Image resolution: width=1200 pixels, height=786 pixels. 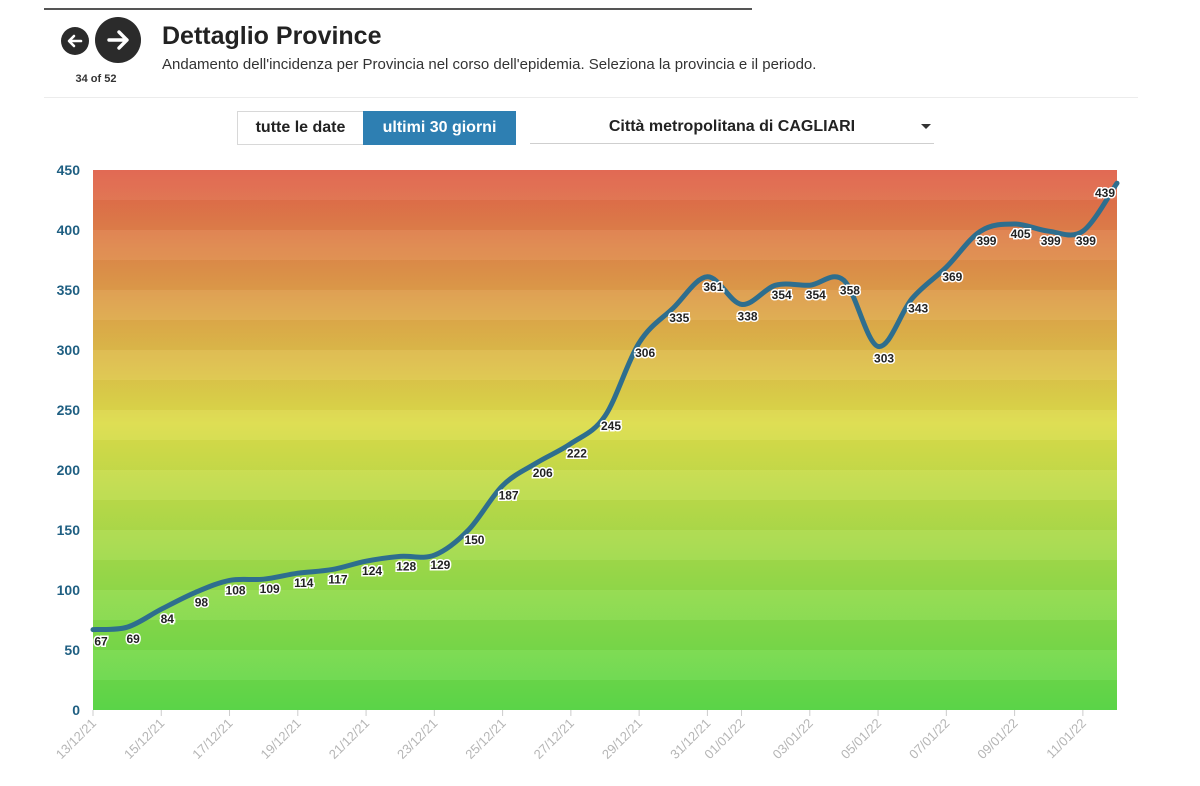 I want to click on data-label-text: 343, so click(x=918, y=308).